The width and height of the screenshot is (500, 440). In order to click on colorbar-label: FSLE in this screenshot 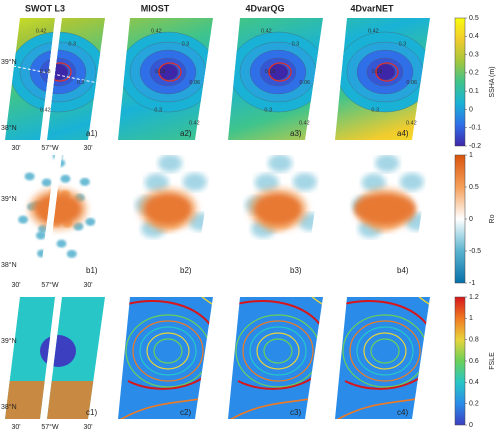, I will do `click(492, 361)`.